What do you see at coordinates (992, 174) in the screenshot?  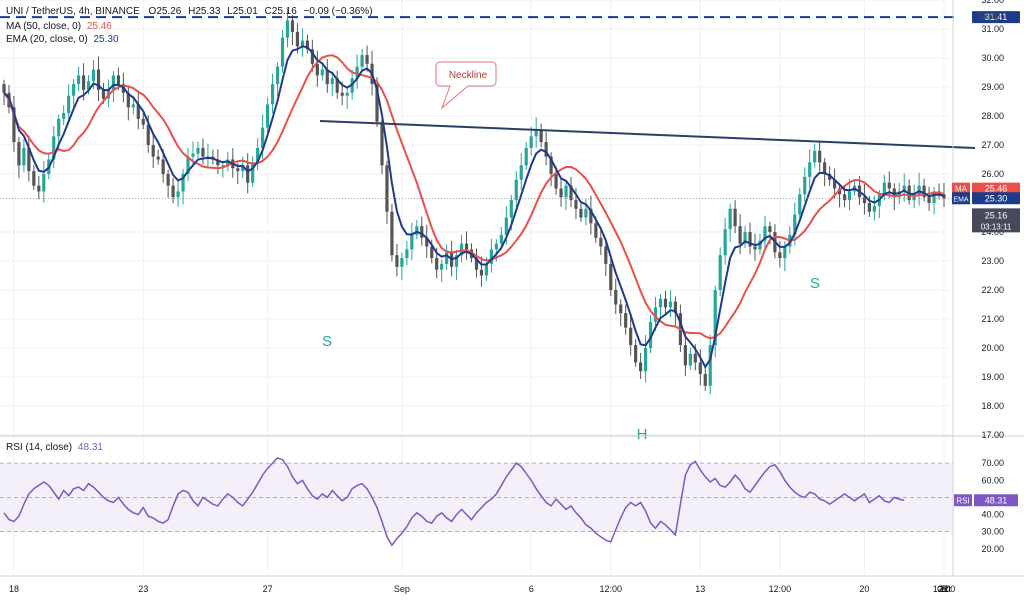 I see `price-tick-label: 26.00` at bounding box center [992, 174].